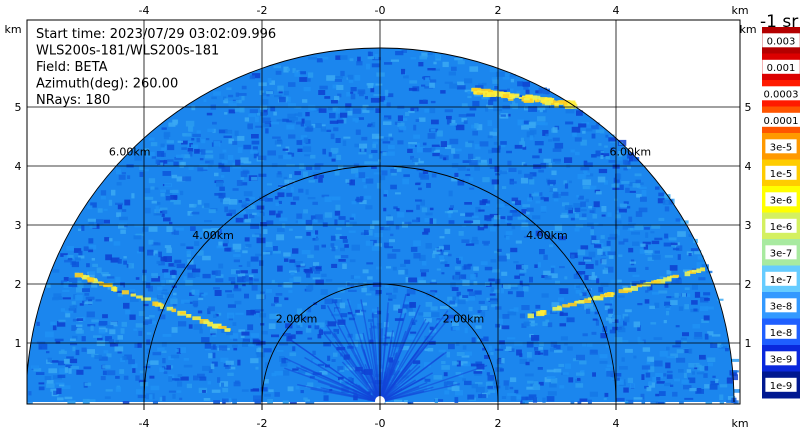  What do you see at coordinates (748, 107) in the screenshot?
I see `y-tick-label-right: 5` at bounding box center [748, 107].